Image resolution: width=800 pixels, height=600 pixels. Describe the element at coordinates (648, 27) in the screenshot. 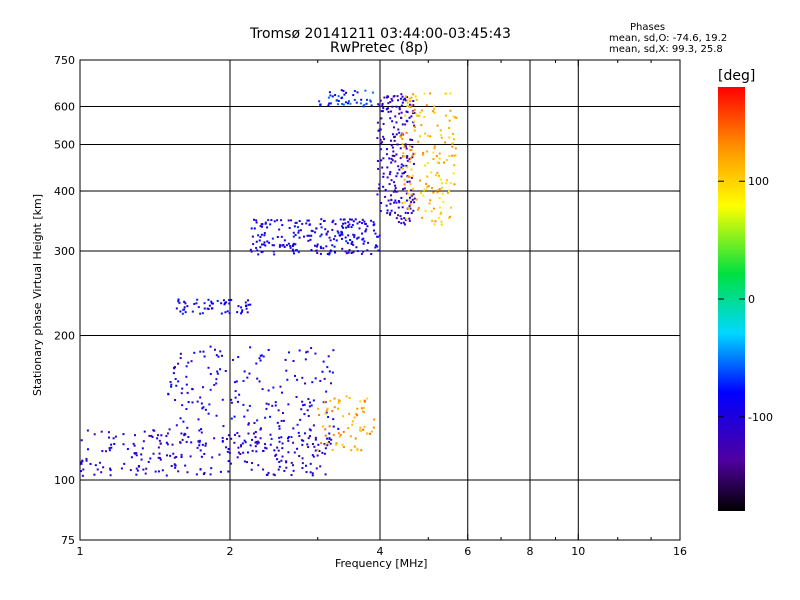

I see `phases-header: Phases` at that location.